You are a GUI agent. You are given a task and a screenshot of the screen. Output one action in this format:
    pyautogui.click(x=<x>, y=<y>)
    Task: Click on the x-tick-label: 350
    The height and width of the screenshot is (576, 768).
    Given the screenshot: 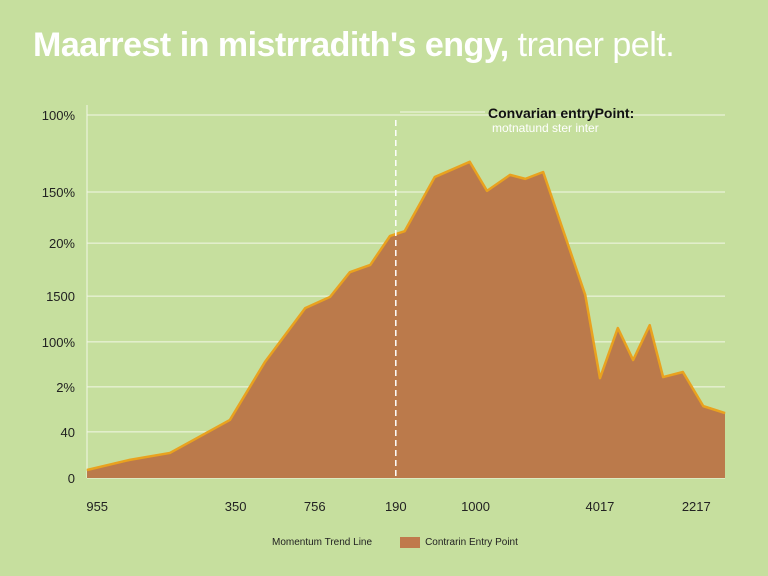 What is the action you would take?
    pyautogui.click(x=236, y=506)
    